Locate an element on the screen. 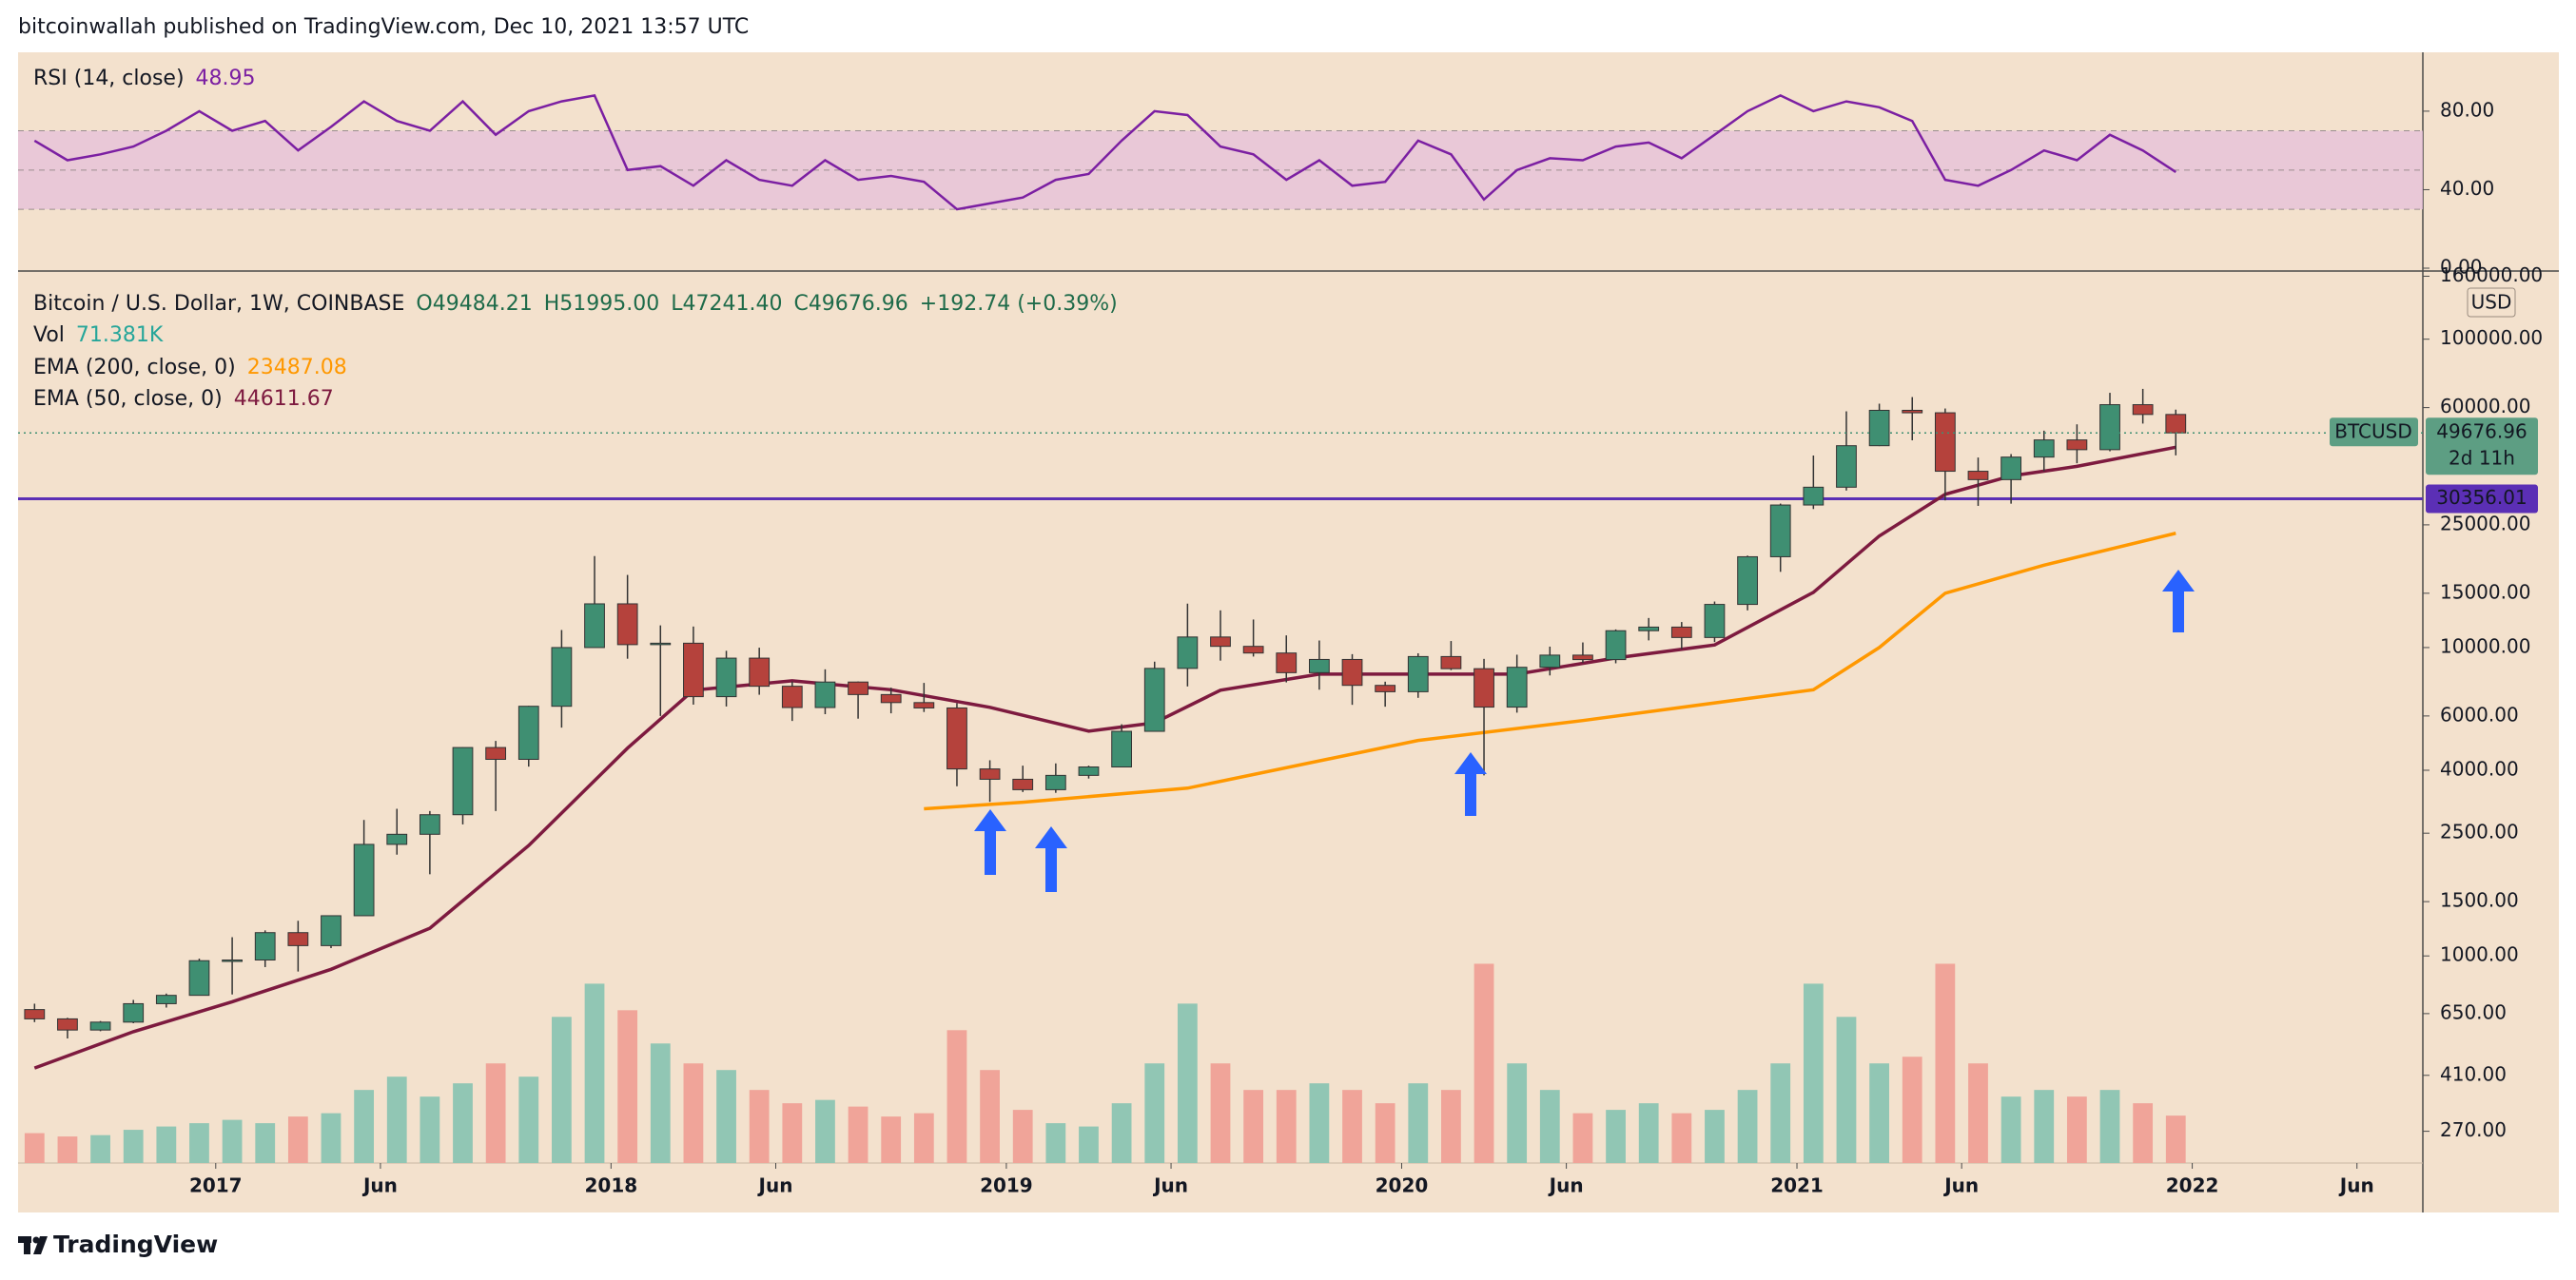 This screenshot has height=1280, width=2576. ema200-value: 23487.08 is located at coordinates (297, 367).